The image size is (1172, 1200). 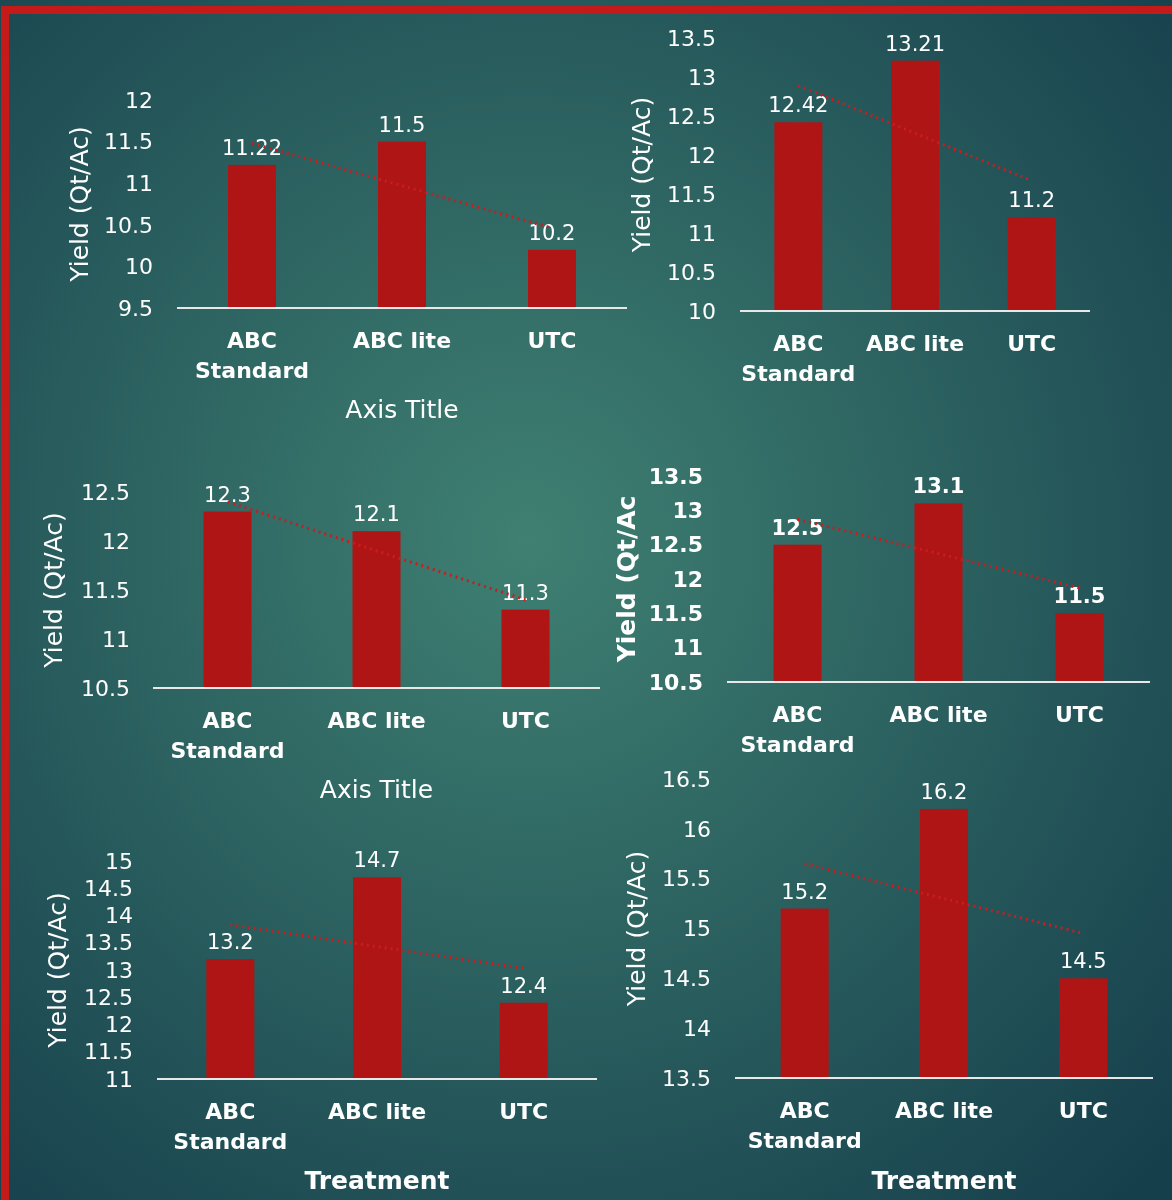 I want to click on data-label: 13.21, so click(x=915, y=43).